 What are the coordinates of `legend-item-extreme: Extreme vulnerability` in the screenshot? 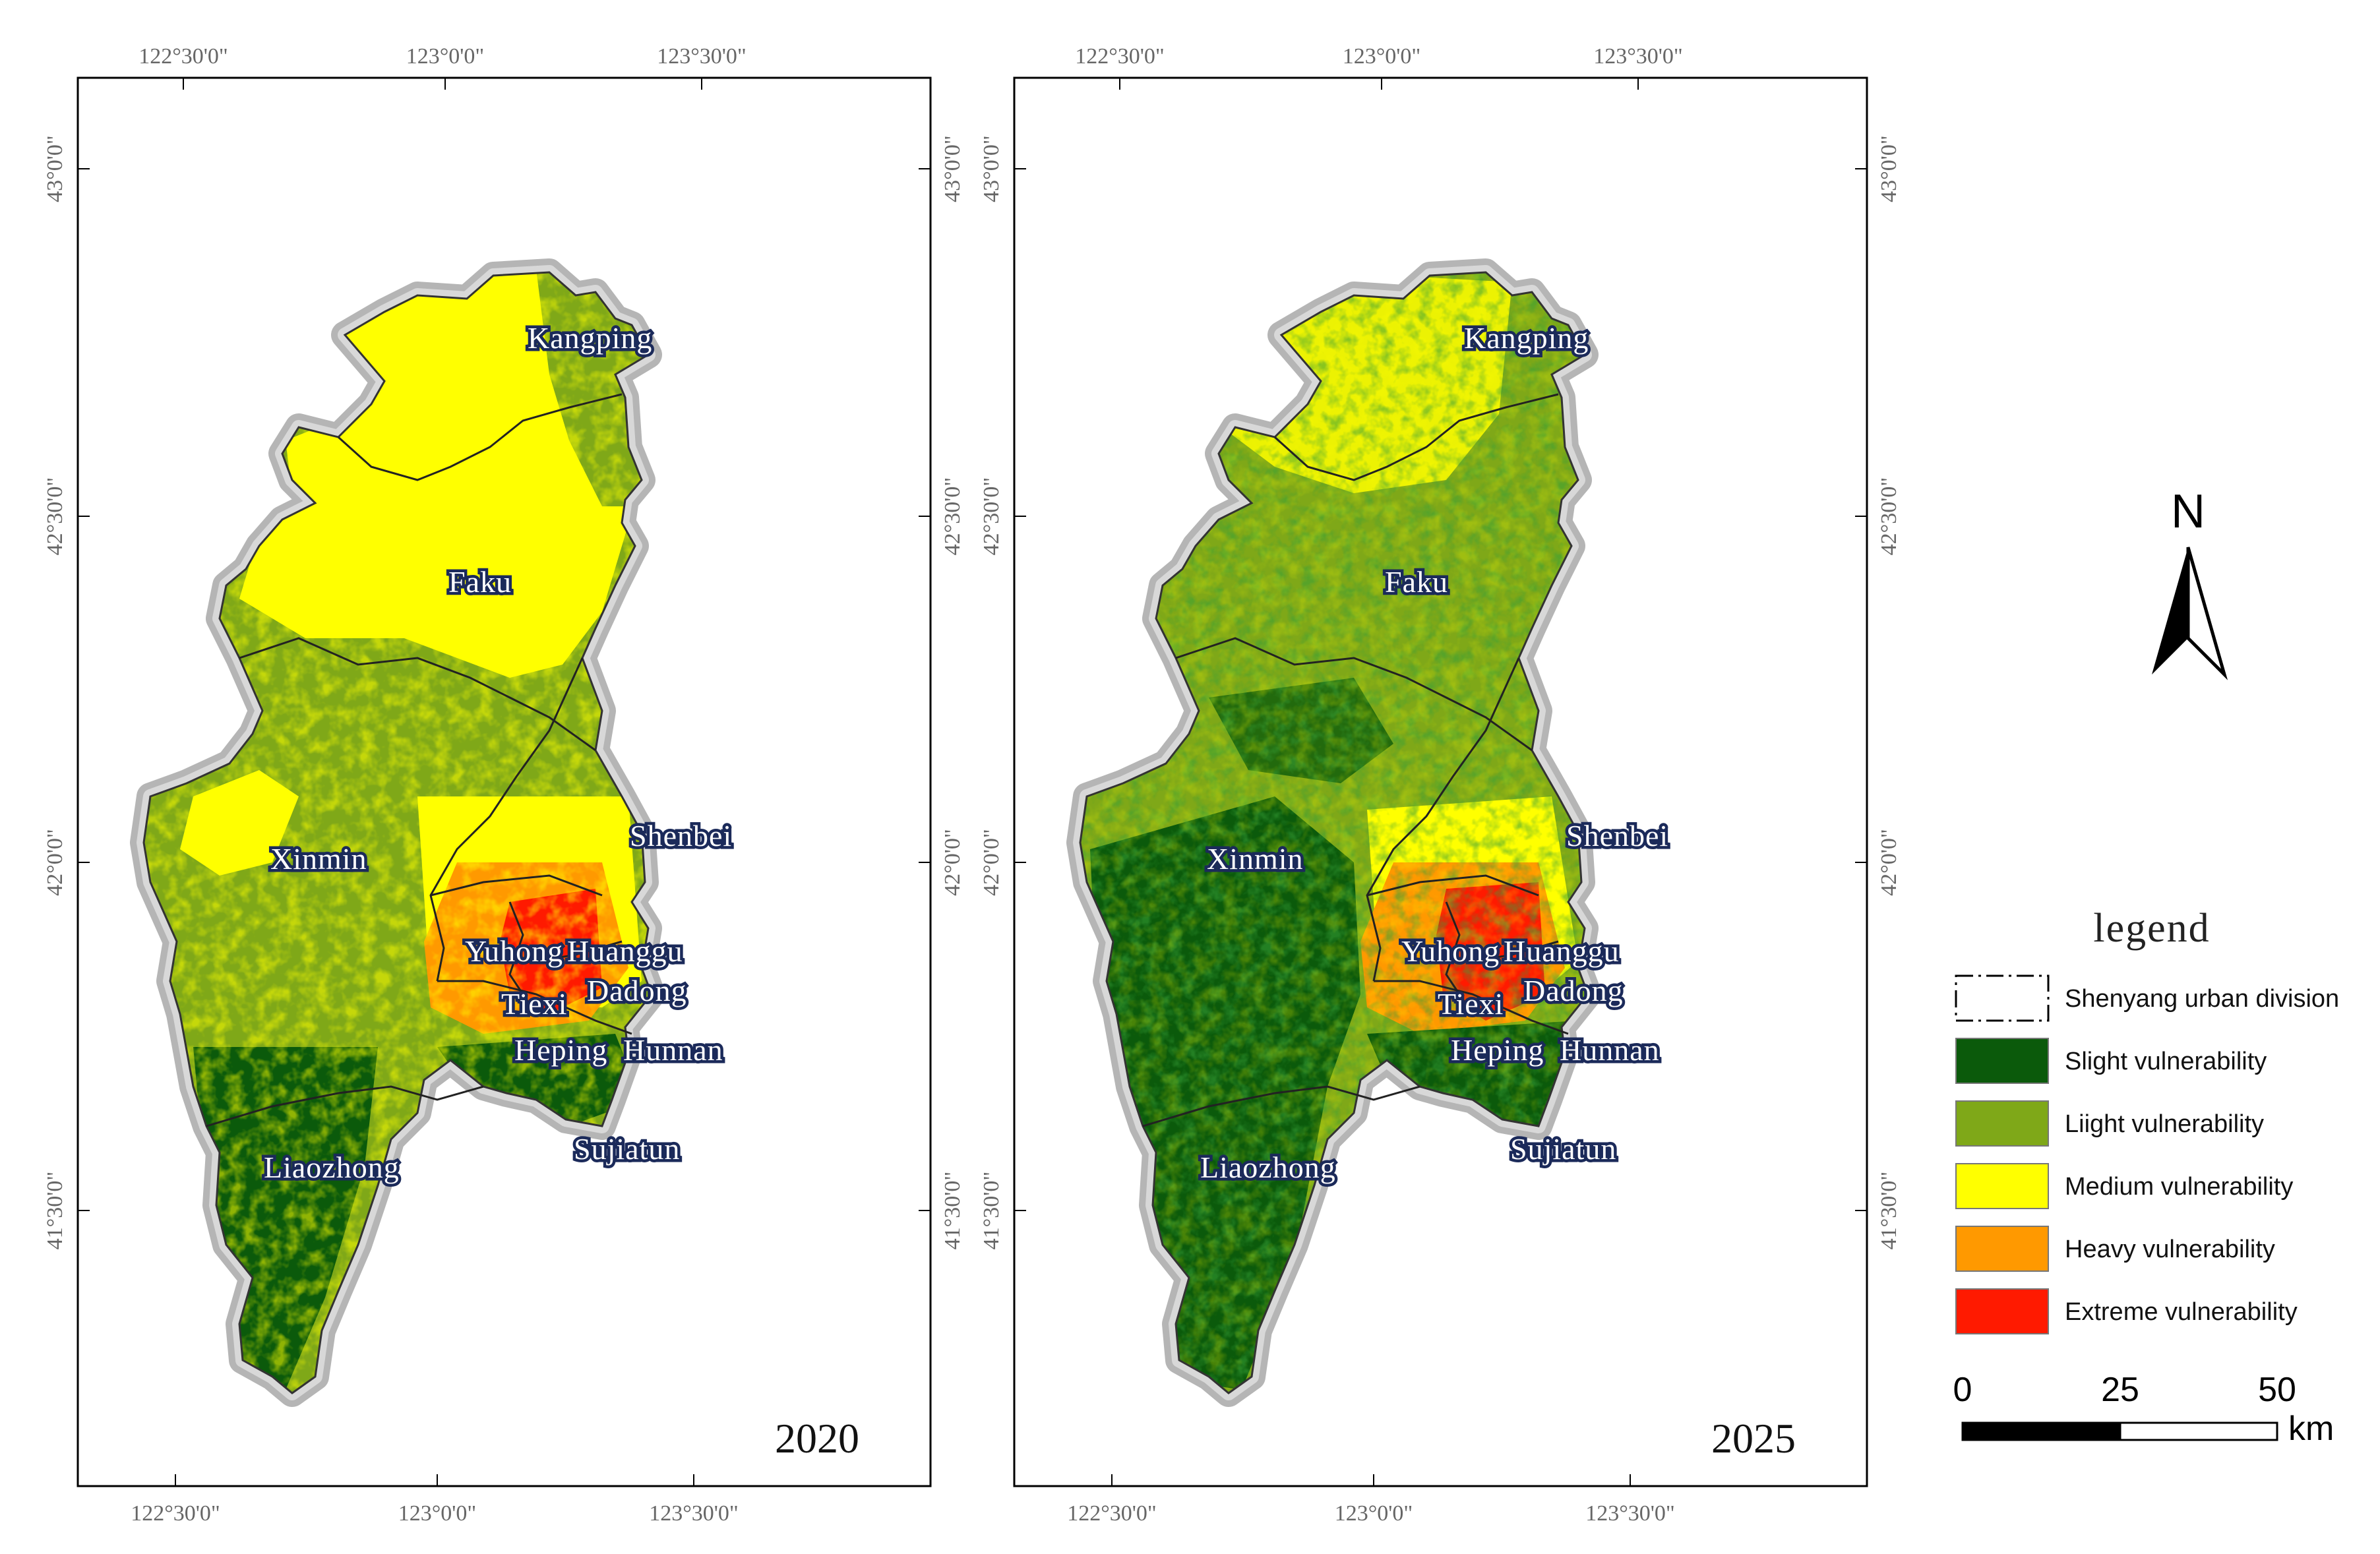 It's located at (2126, 1311).